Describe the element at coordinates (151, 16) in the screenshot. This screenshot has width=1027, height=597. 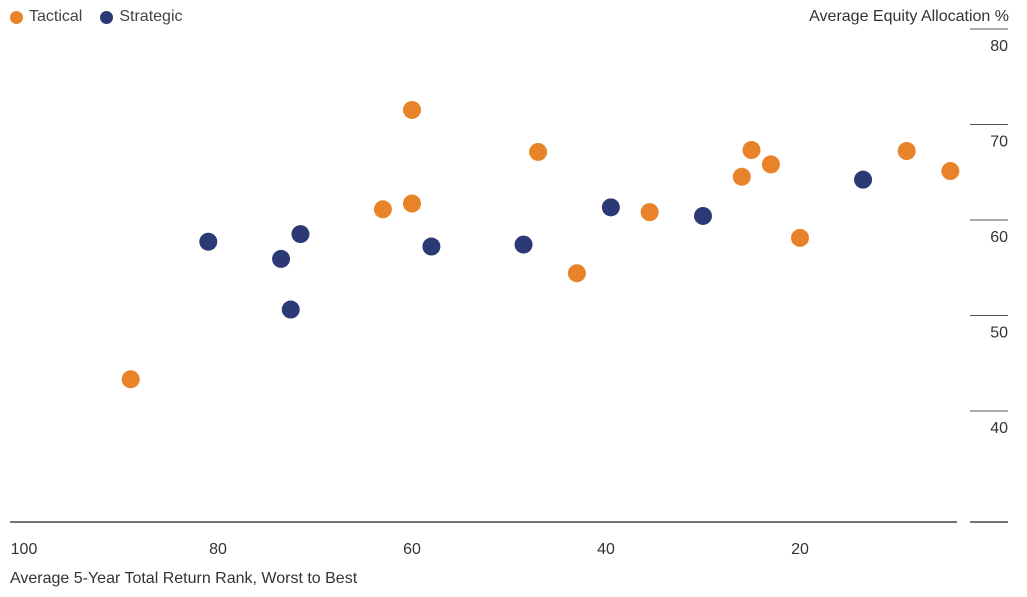
I see `legend-label-strategic: Strategic` at that location.